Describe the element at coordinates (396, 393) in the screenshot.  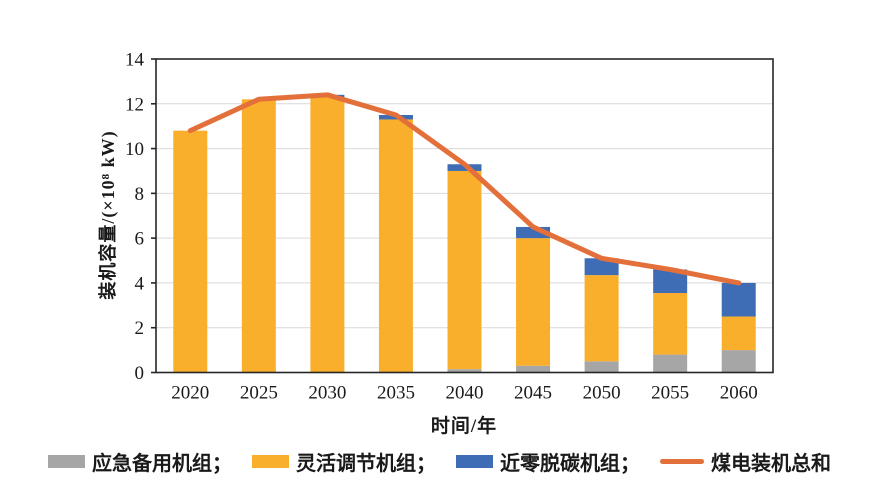
I see `x-tick-label: 2035` at that location.